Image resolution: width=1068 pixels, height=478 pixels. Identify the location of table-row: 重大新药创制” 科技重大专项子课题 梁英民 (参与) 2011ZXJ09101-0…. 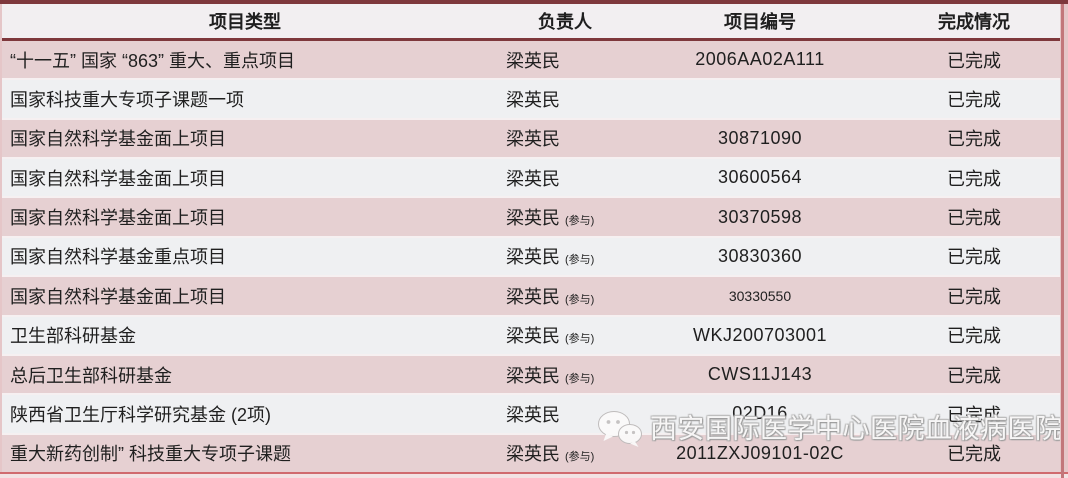
(534, 452).